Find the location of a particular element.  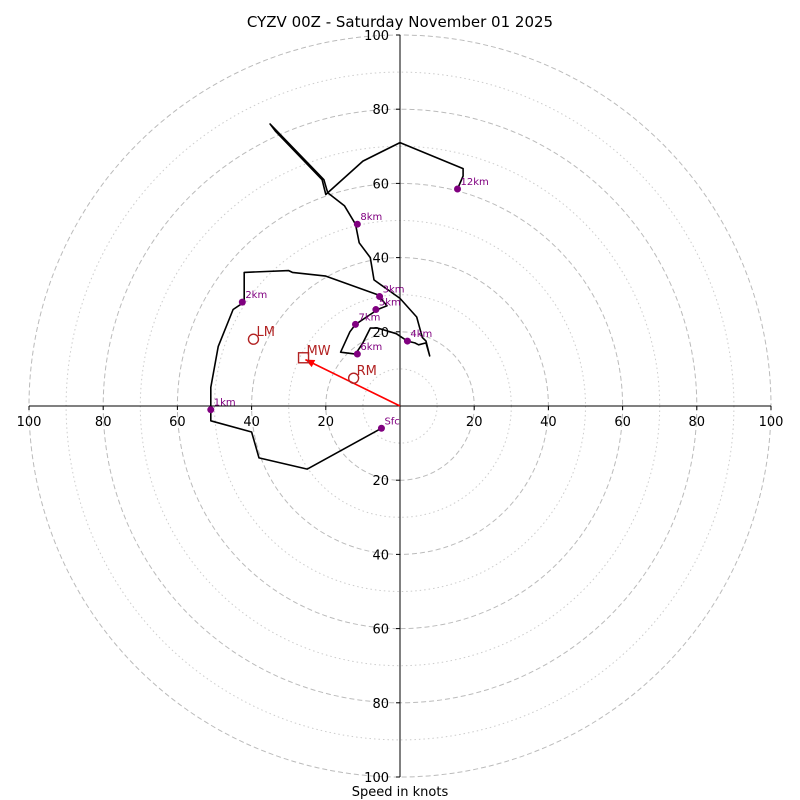

height-marker-1km is located at coordinates (211, 410).